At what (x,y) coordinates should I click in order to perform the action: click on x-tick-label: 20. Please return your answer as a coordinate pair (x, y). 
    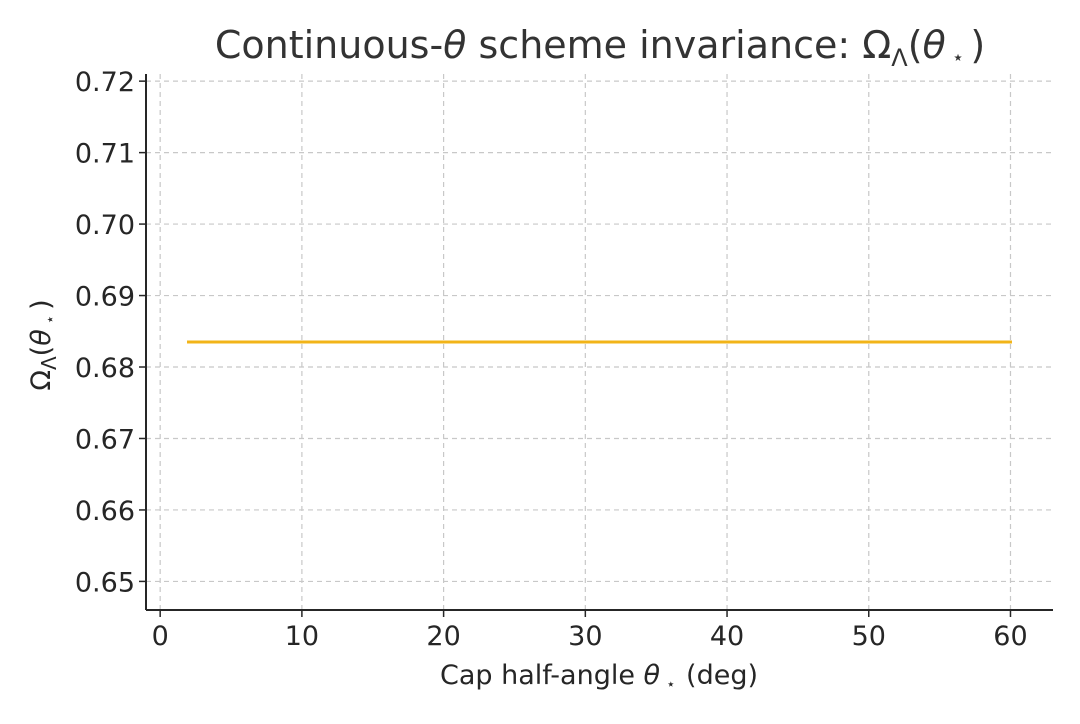
    Looking at the image, I should click on (443, 636).